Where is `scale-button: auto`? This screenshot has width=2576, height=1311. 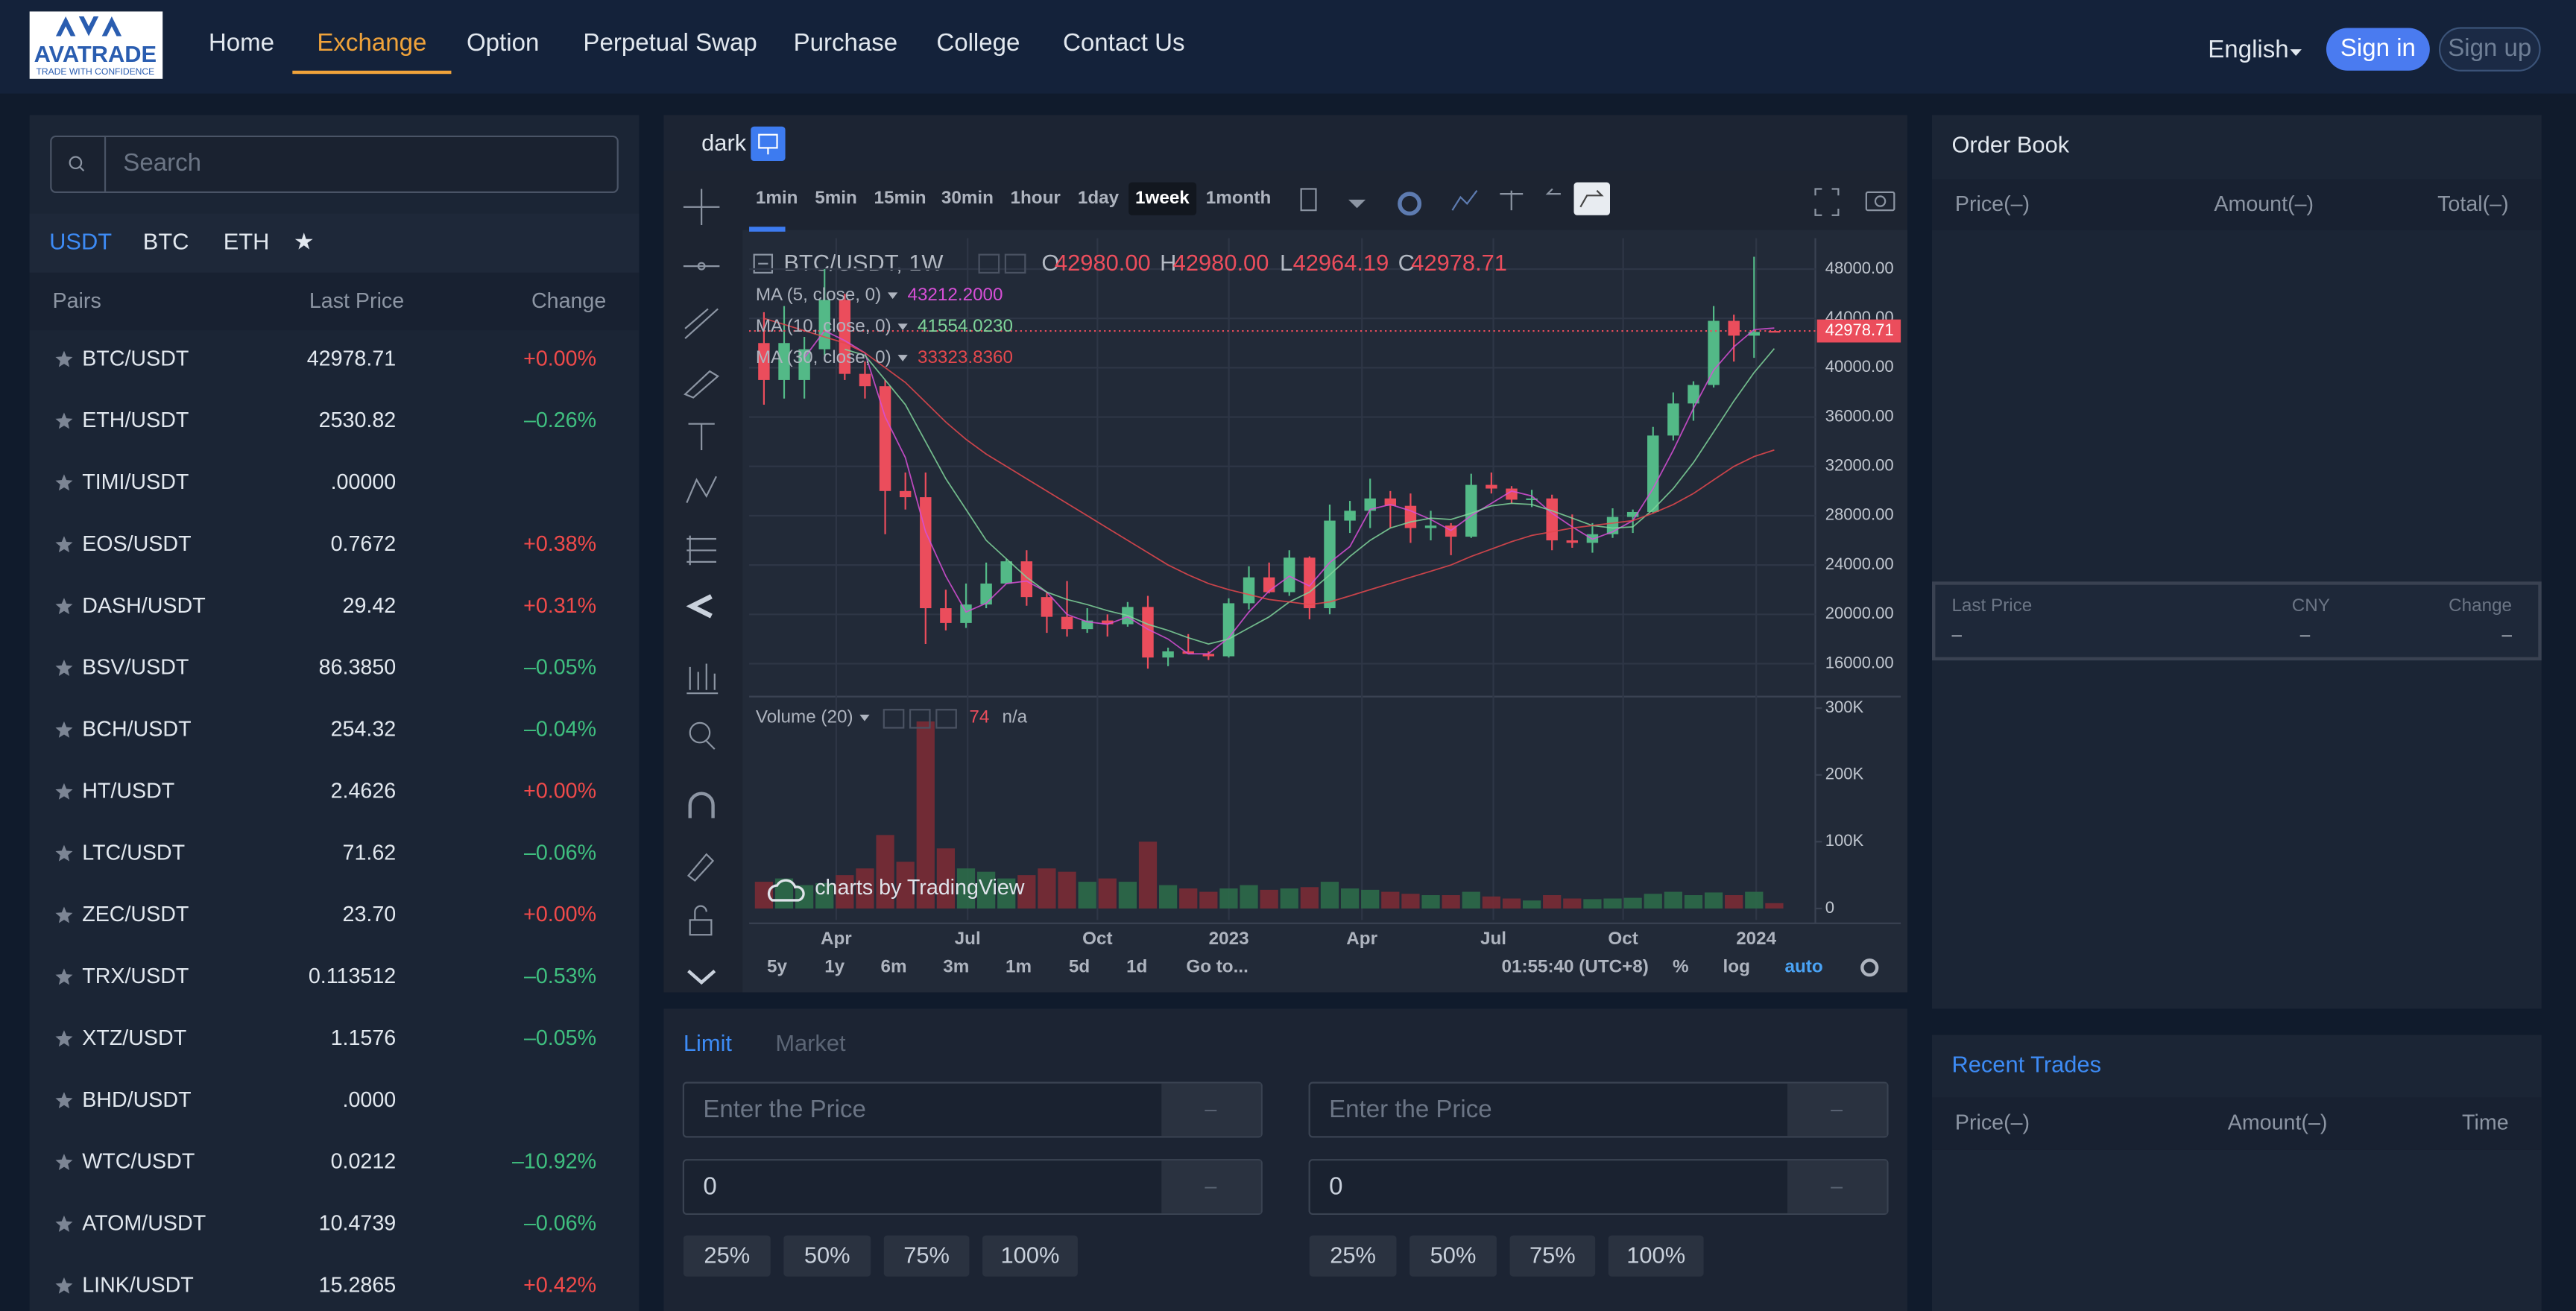
scale-button: auto is located at coordinates (1804, 967).